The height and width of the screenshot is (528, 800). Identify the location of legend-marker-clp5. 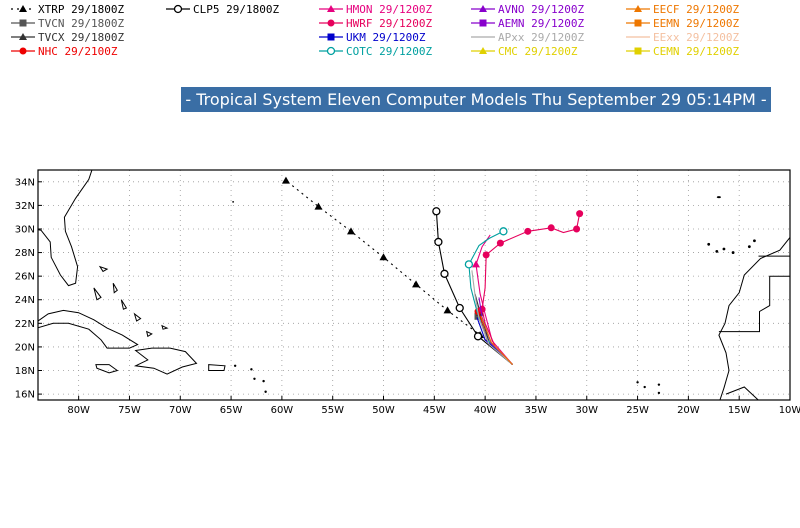
(178, 9).